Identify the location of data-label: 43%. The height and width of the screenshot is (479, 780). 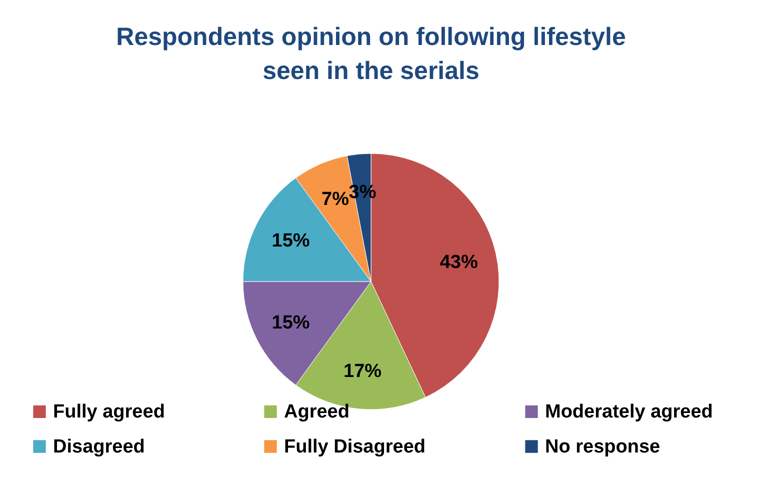
(459, 262).